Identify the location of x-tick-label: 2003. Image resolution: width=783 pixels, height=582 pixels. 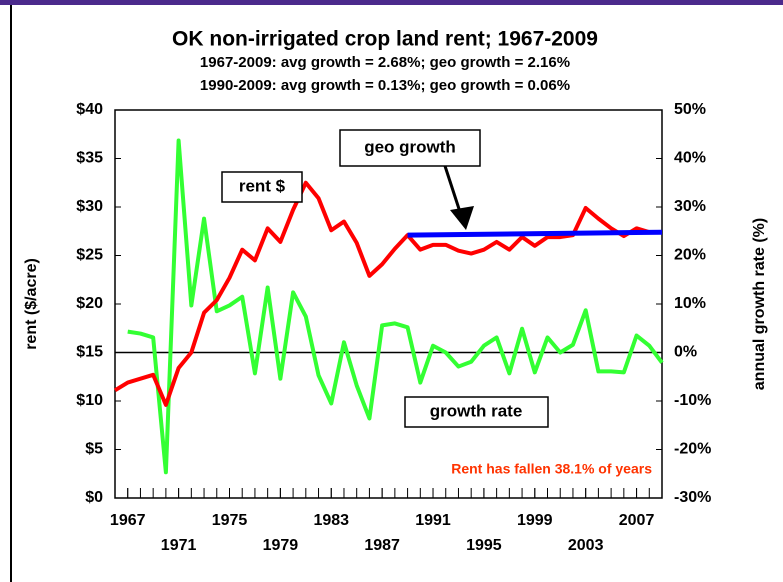
(586, 545).